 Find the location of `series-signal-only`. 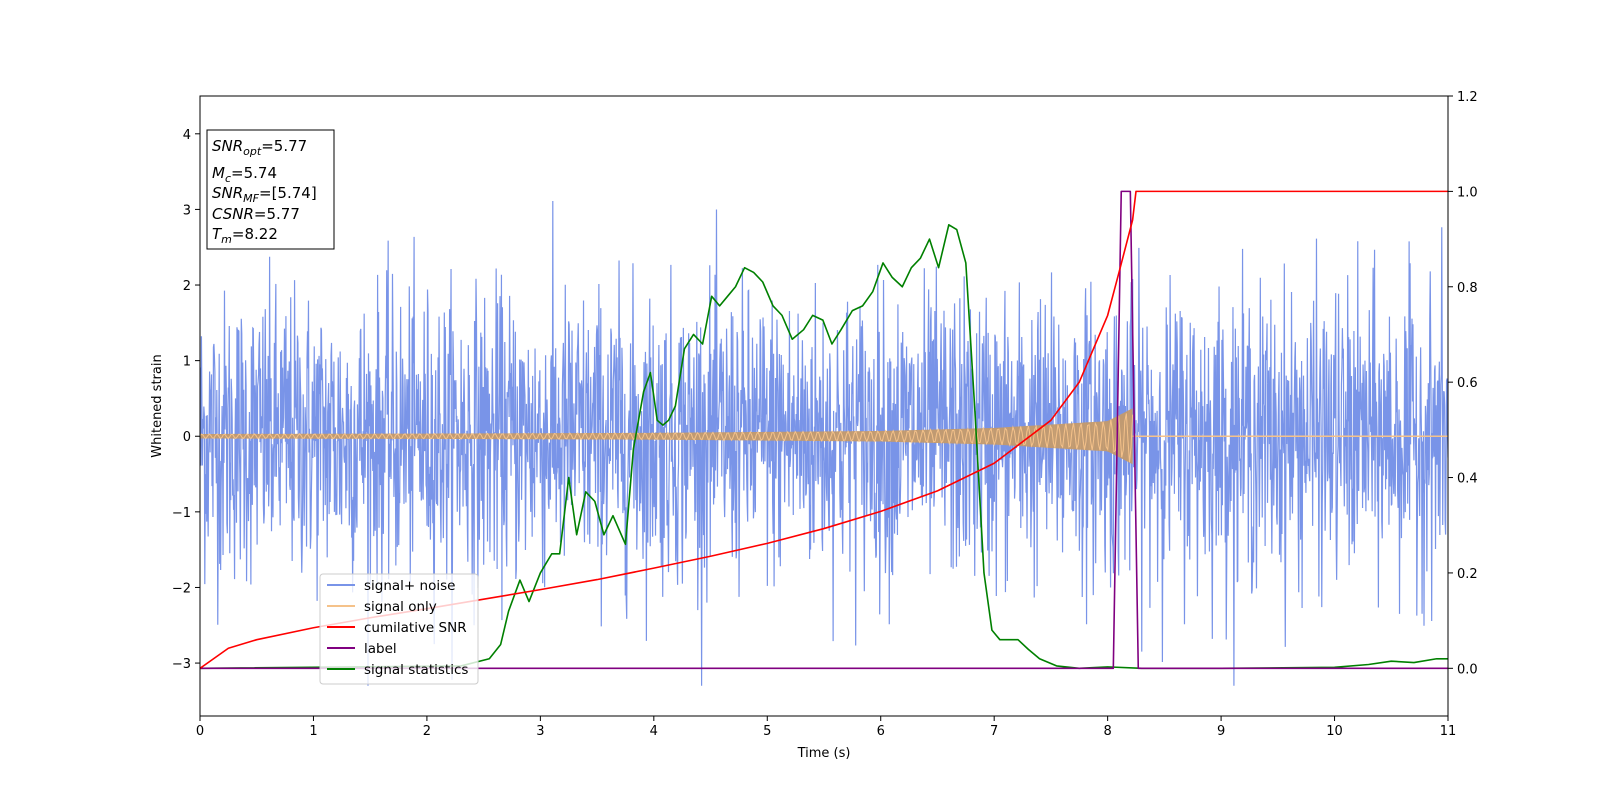

series-signal-only is located at coordinates (824, 436).